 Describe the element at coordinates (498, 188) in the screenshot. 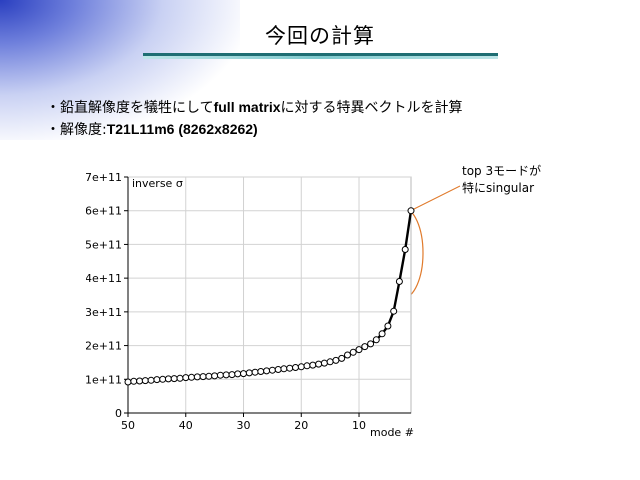

I see `callout-line: 特にsingular` at that location.